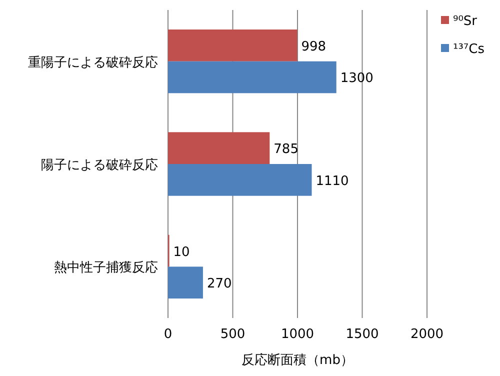 The height and width of the screenshot is (376, 500). What do you see at coordinates (233, 334) in the screenshot?
I see `x-tick-label: 500` at bounding box center [233, 334].